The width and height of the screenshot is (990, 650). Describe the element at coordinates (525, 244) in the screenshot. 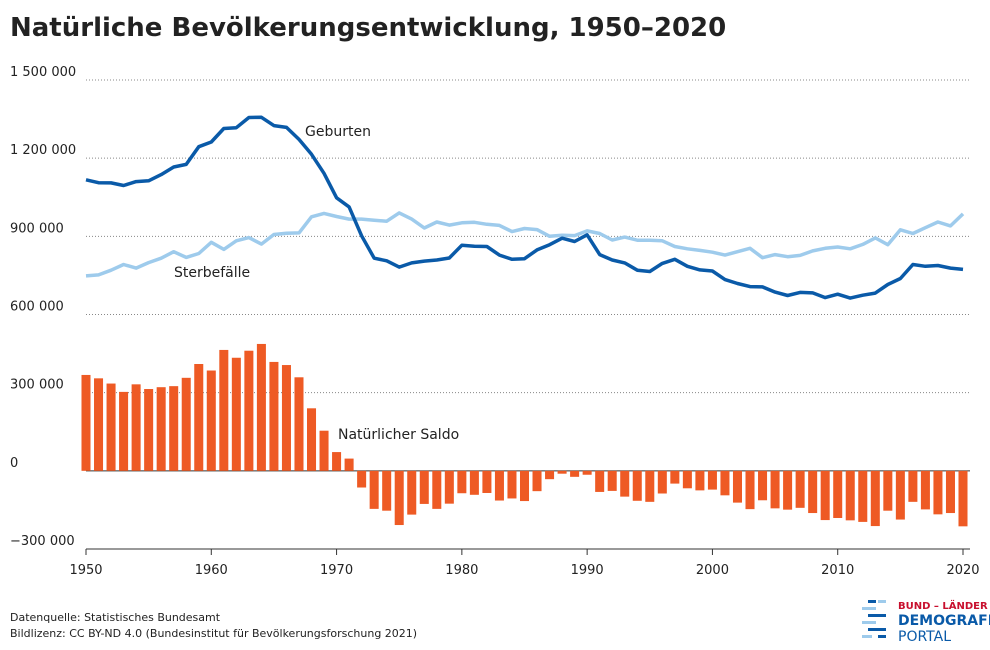

I see `line` at that location.